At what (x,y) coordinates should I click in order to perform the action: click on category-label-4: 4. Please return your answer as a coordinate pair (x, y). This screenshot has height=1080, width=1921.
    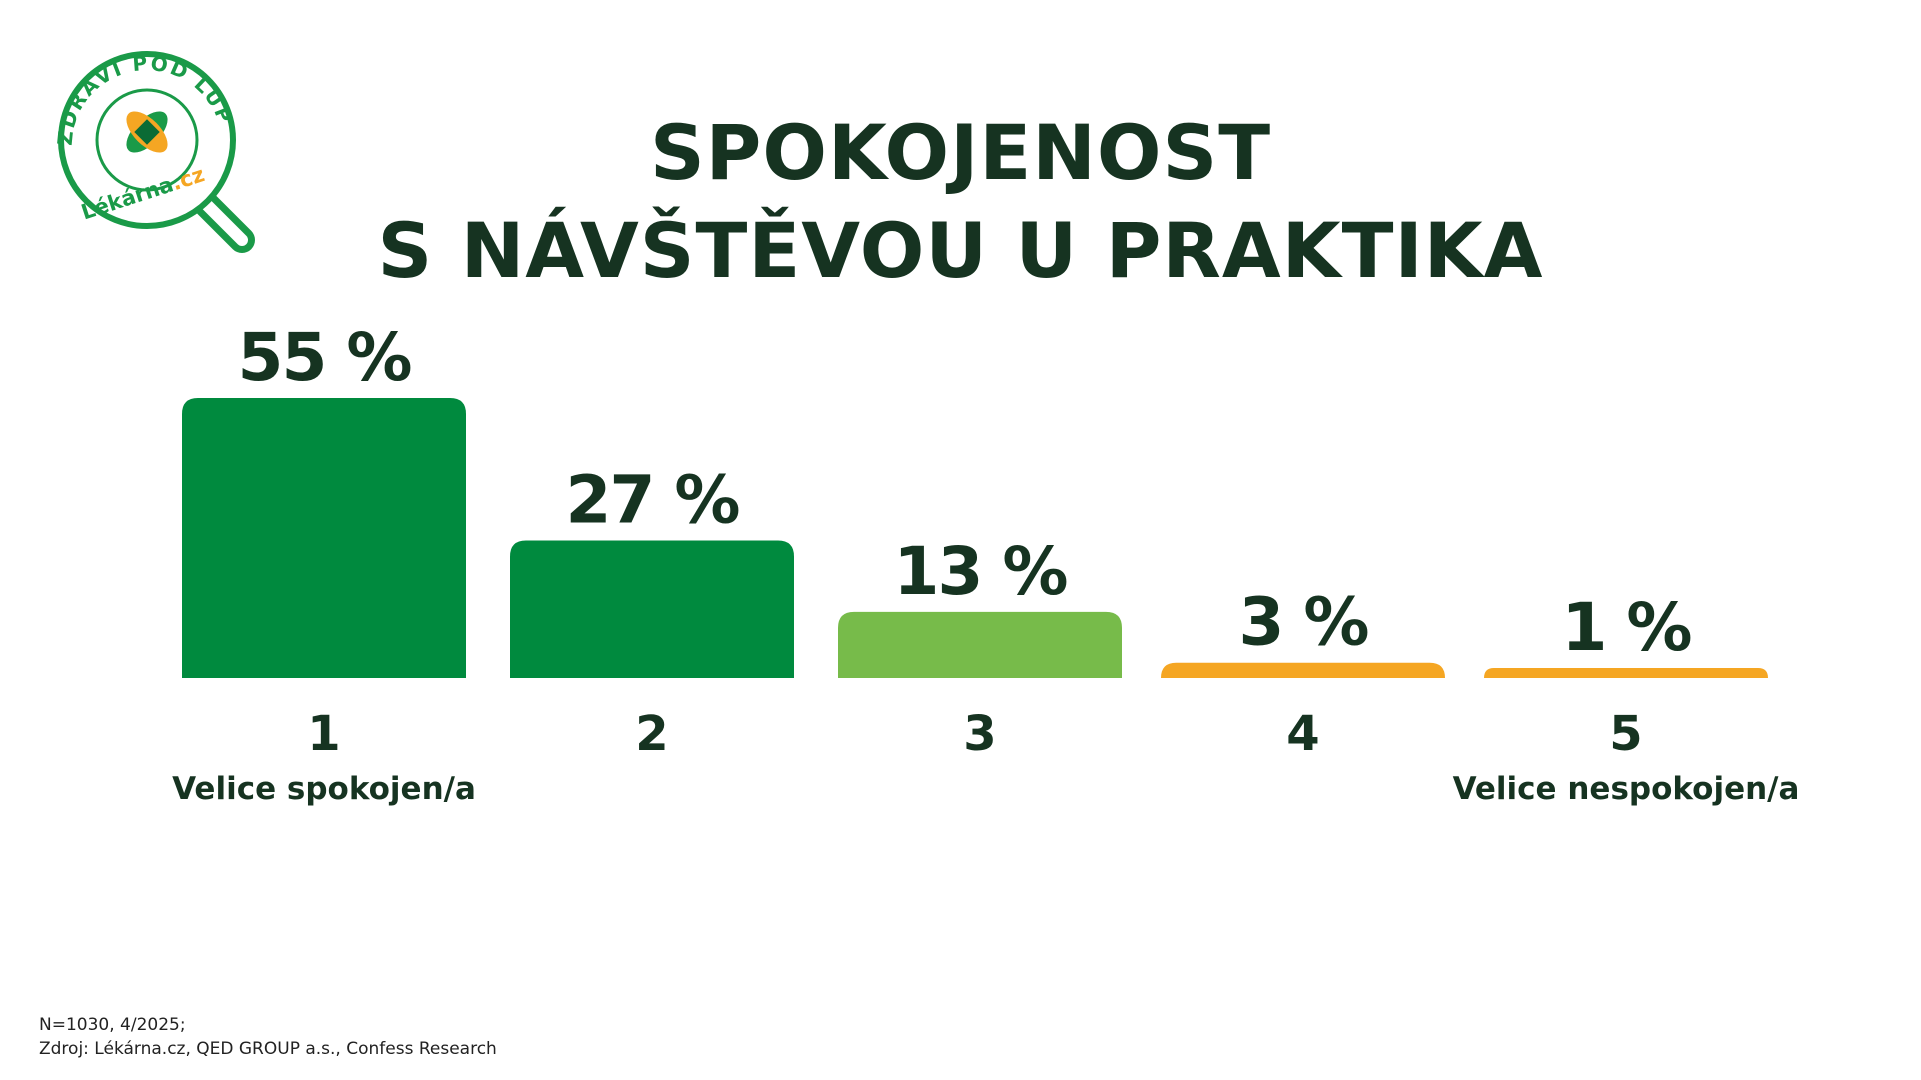
    Looking at the image, I should click on (1302, 734).